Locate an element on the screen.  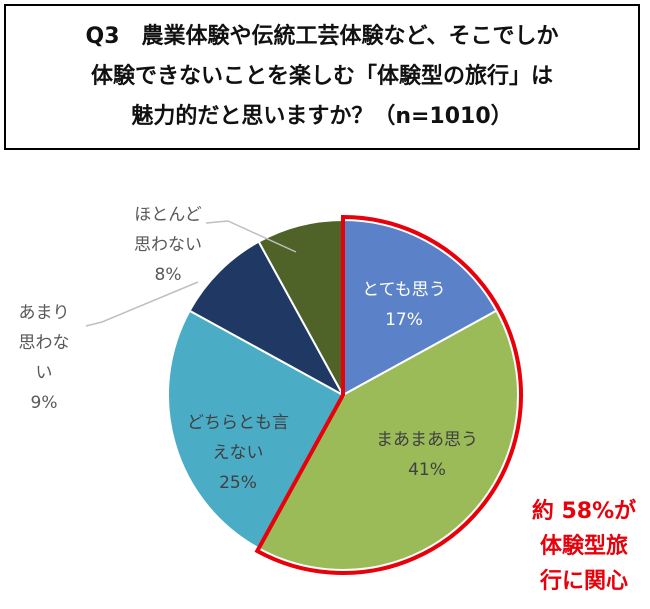
slice-category-label-4: い is located at coordinates (44, 373).